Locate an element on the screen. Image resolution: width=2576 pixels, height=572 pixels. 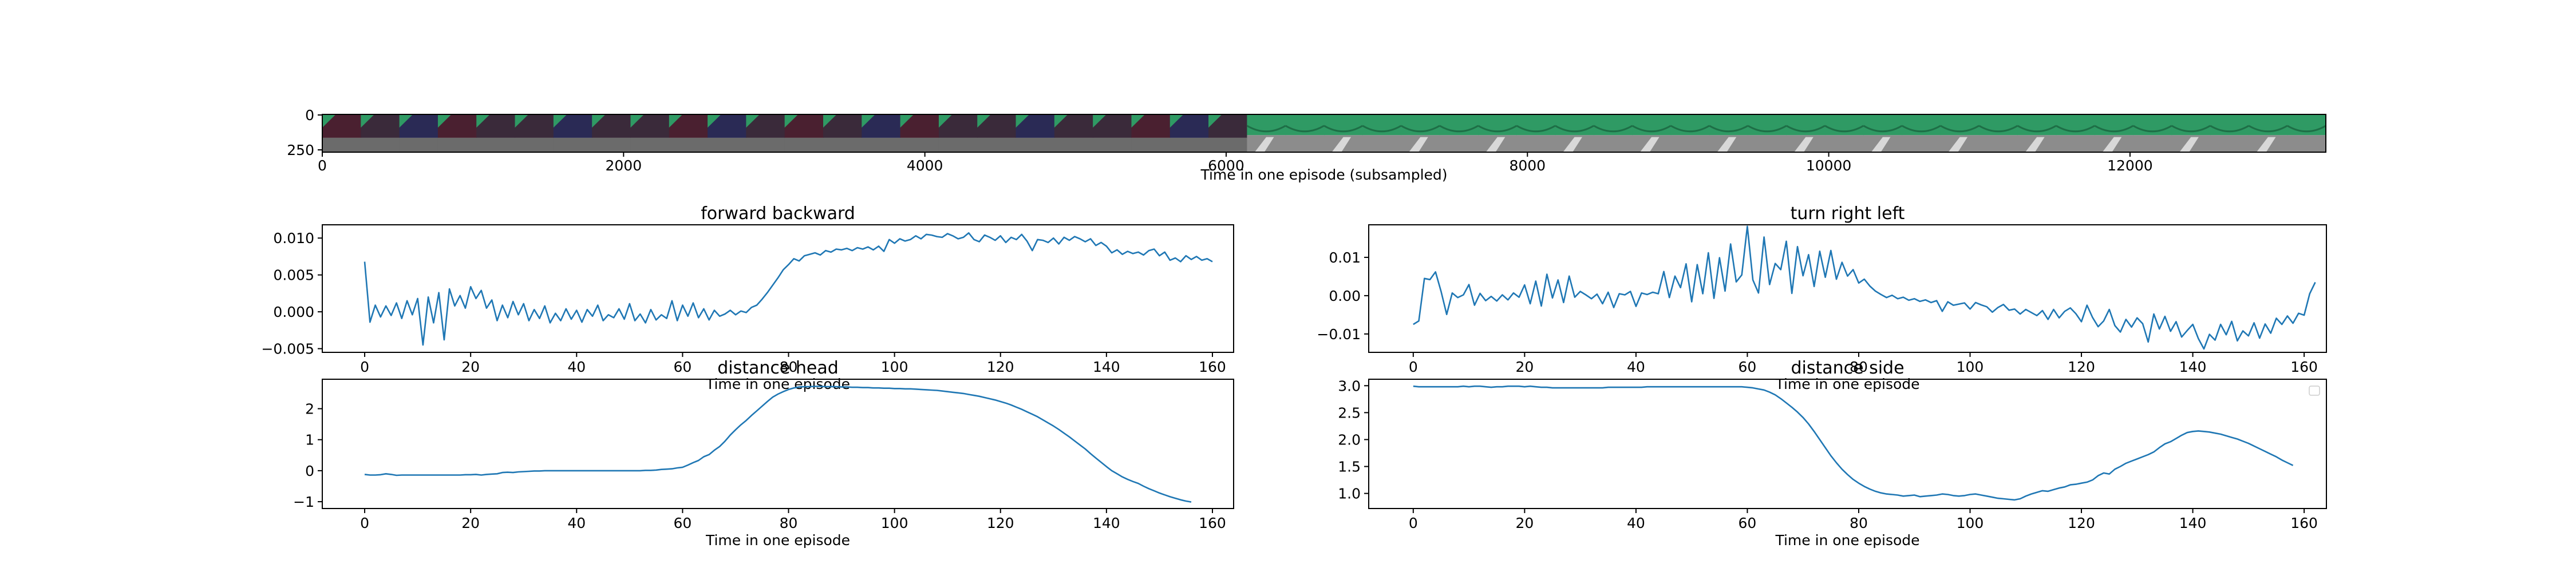
filmstrip-ytick-label: 0 is located at coordinates (309, 115).